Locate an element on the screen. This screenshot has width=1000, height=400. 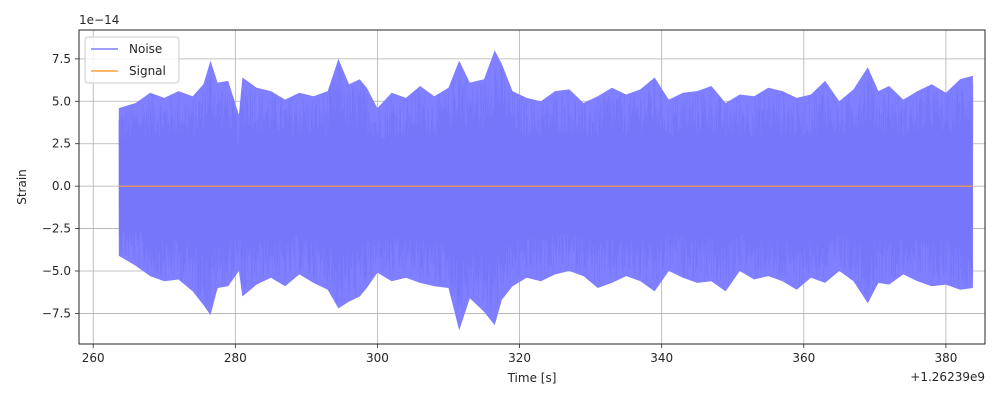
y-axis-label: Strain is located at coordinates (22, 187).